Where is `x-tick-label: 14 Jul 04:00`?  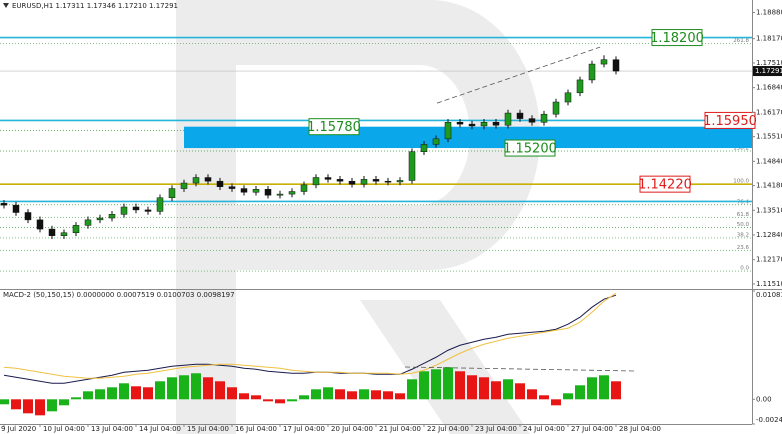 x-tick-label: 14 Jul 04:00 is located at coordinates (160, 429).